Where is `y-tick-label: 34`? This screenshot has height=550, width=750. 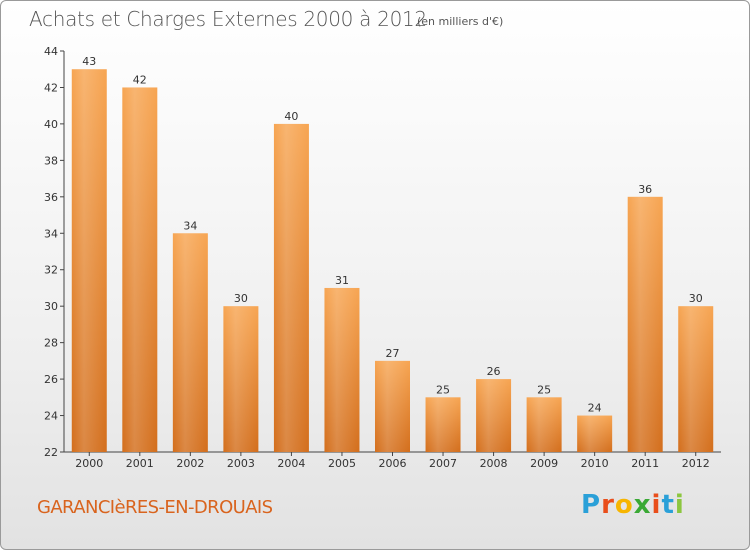
y-tick-label: 34 is located at coordinates (51, 233).